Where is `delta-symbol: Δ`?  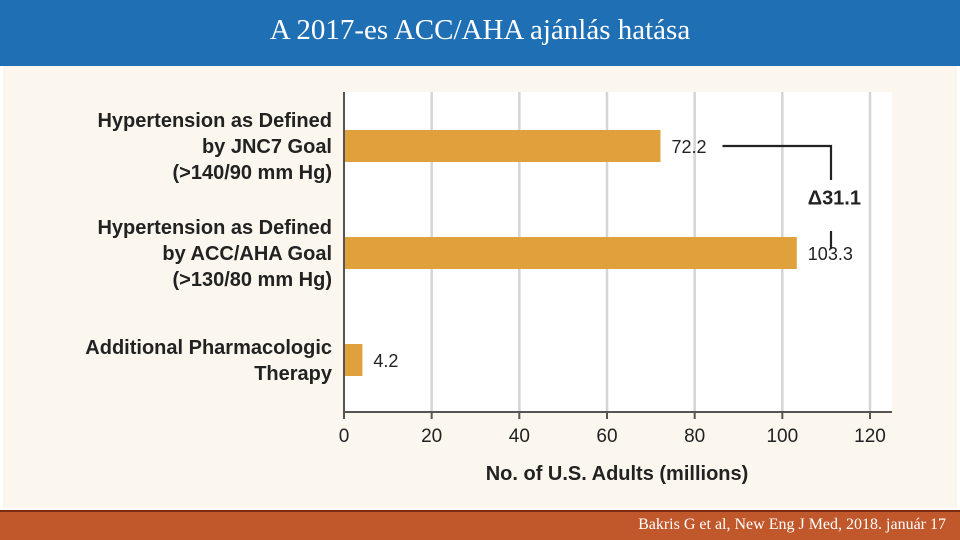
delta-symbol: Δ is located at coordinates (815, 199).